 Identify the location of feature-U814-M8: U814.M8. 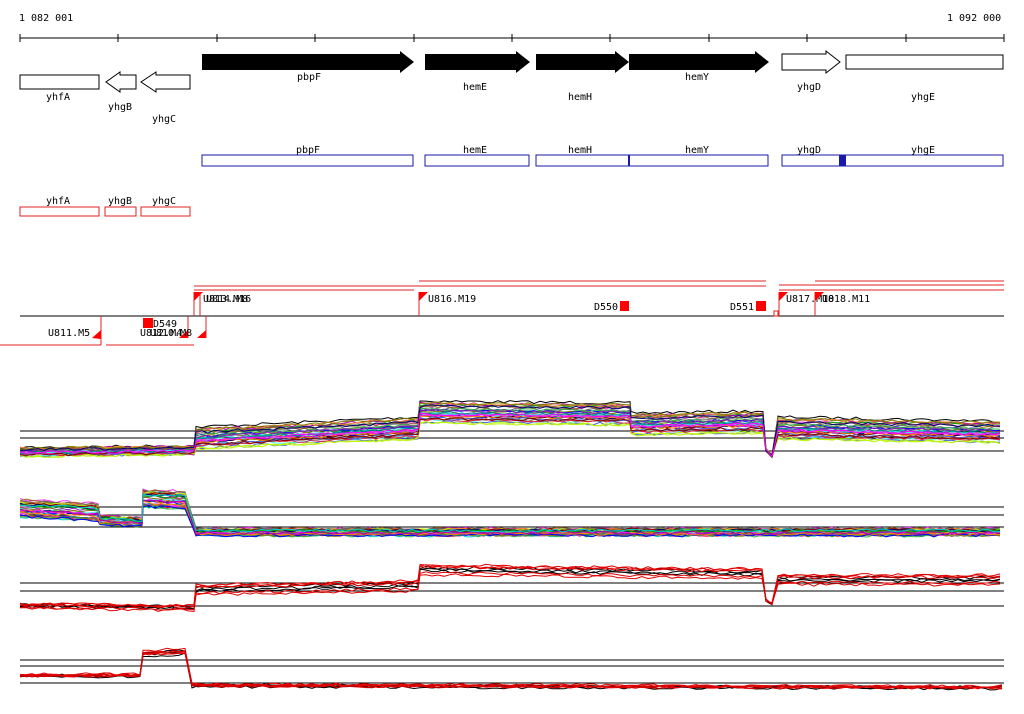
(227, 299).